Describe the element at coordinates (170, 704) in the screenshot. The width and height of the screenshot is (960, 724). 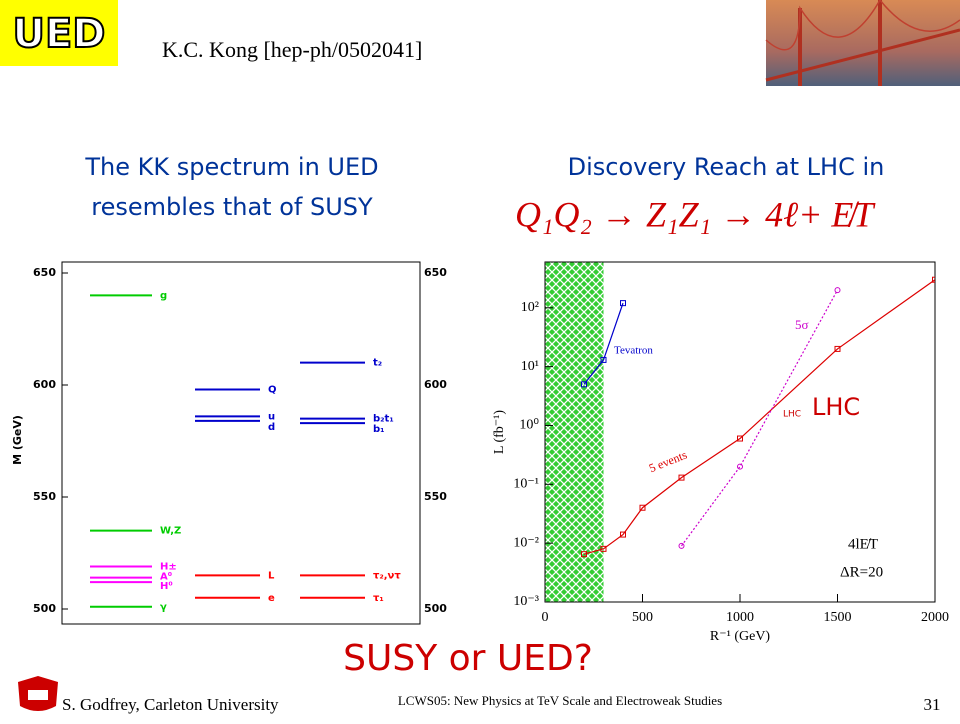
I see `footer-author: S. Godfrey, Carleton University` at that location.